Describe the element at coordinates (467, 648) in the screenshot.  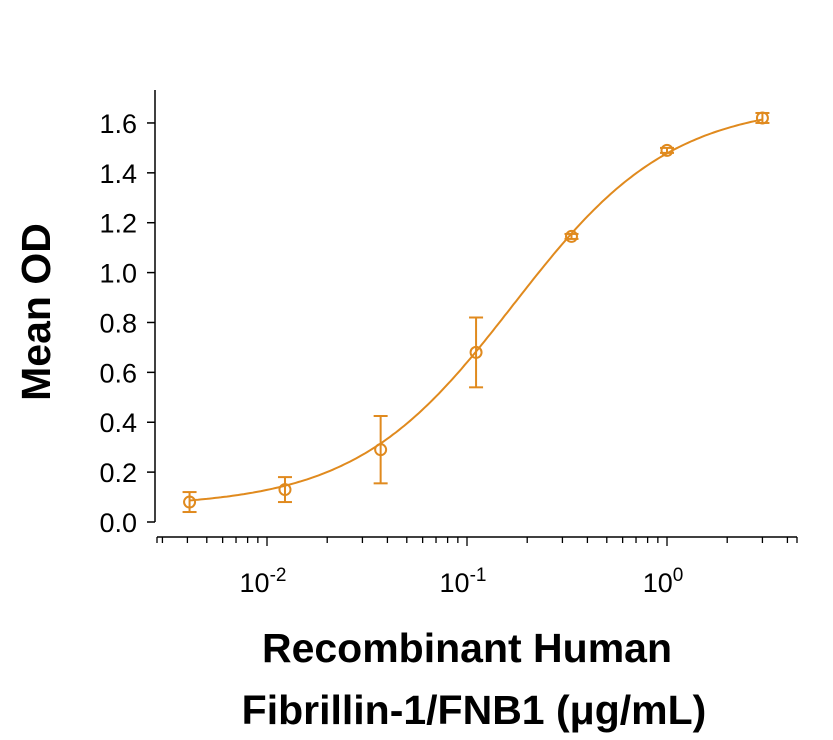
I see `x-axis-title-line1: Recombinant Human` at that location.